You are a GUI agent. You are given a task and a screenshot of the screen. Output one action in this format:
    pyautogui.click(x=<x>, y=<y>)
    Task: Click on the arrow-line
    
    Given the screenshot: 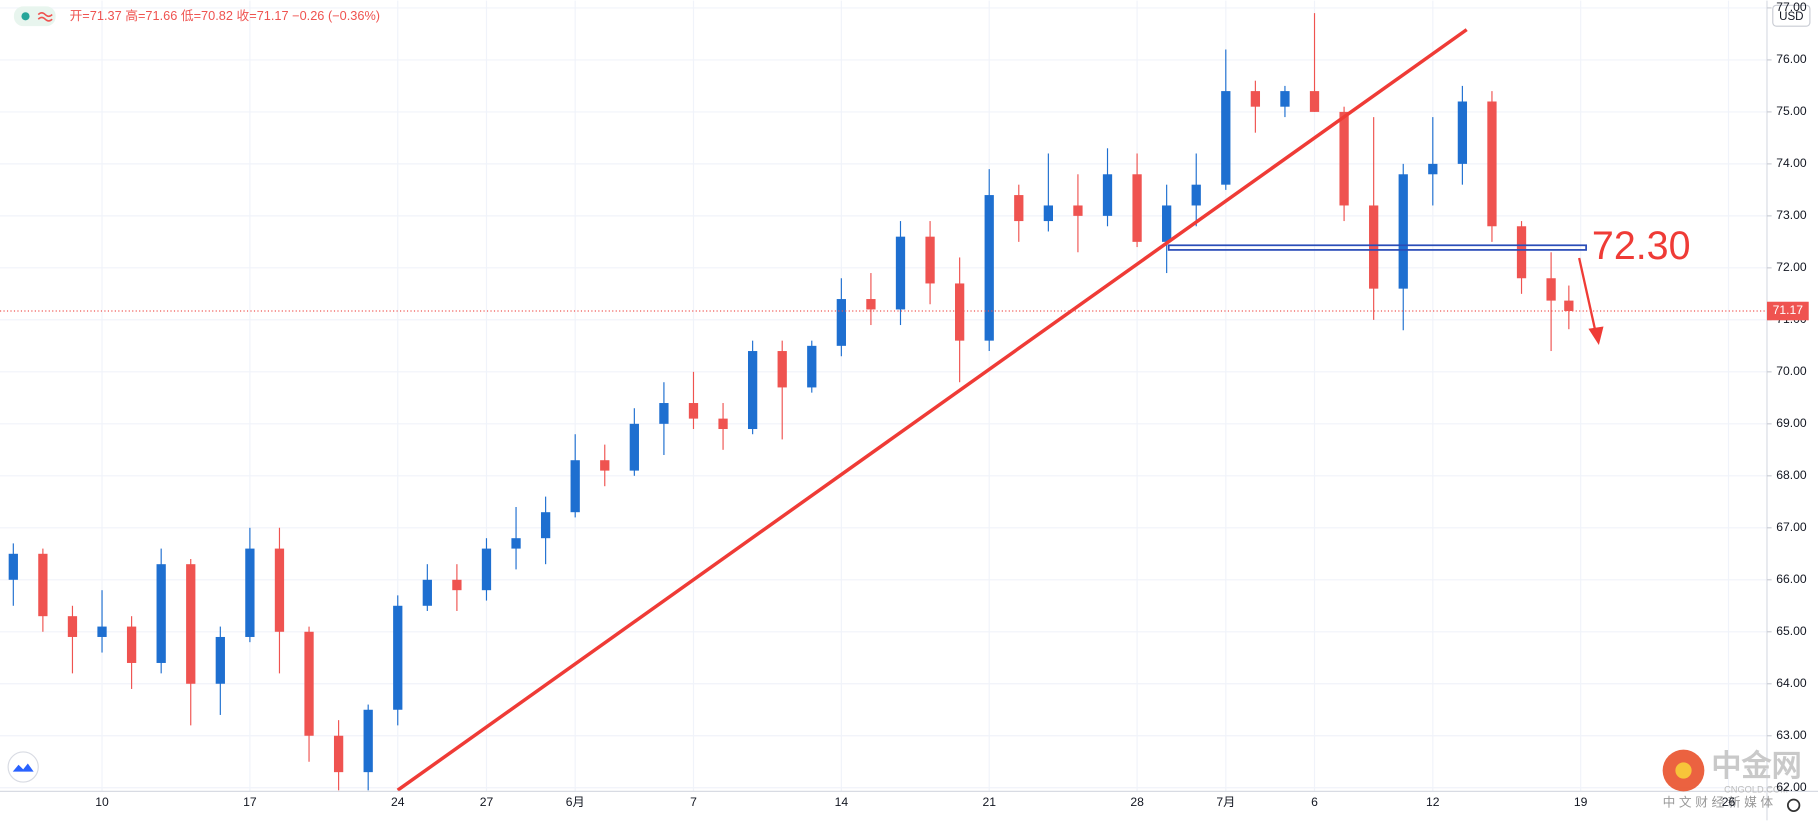 What is the action you would take?
    pyautogui.click(x=1587, y=294)
    